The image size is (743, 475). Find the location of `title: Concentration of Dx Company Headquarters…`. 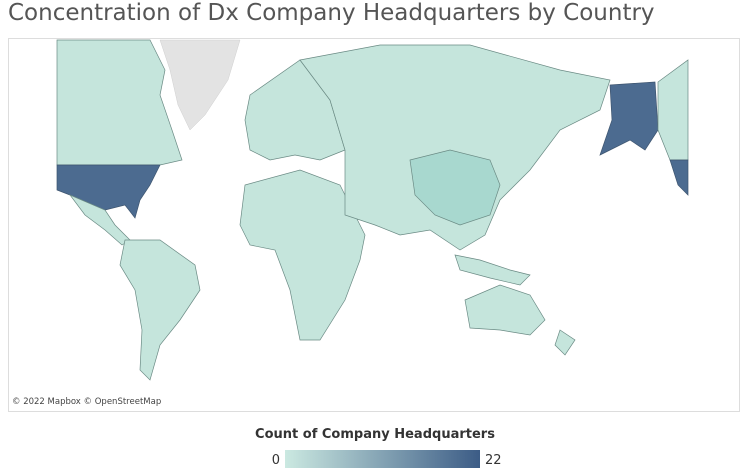

title: Concentration of Dx Company Headquarters… is located at coordinates (331, 13).